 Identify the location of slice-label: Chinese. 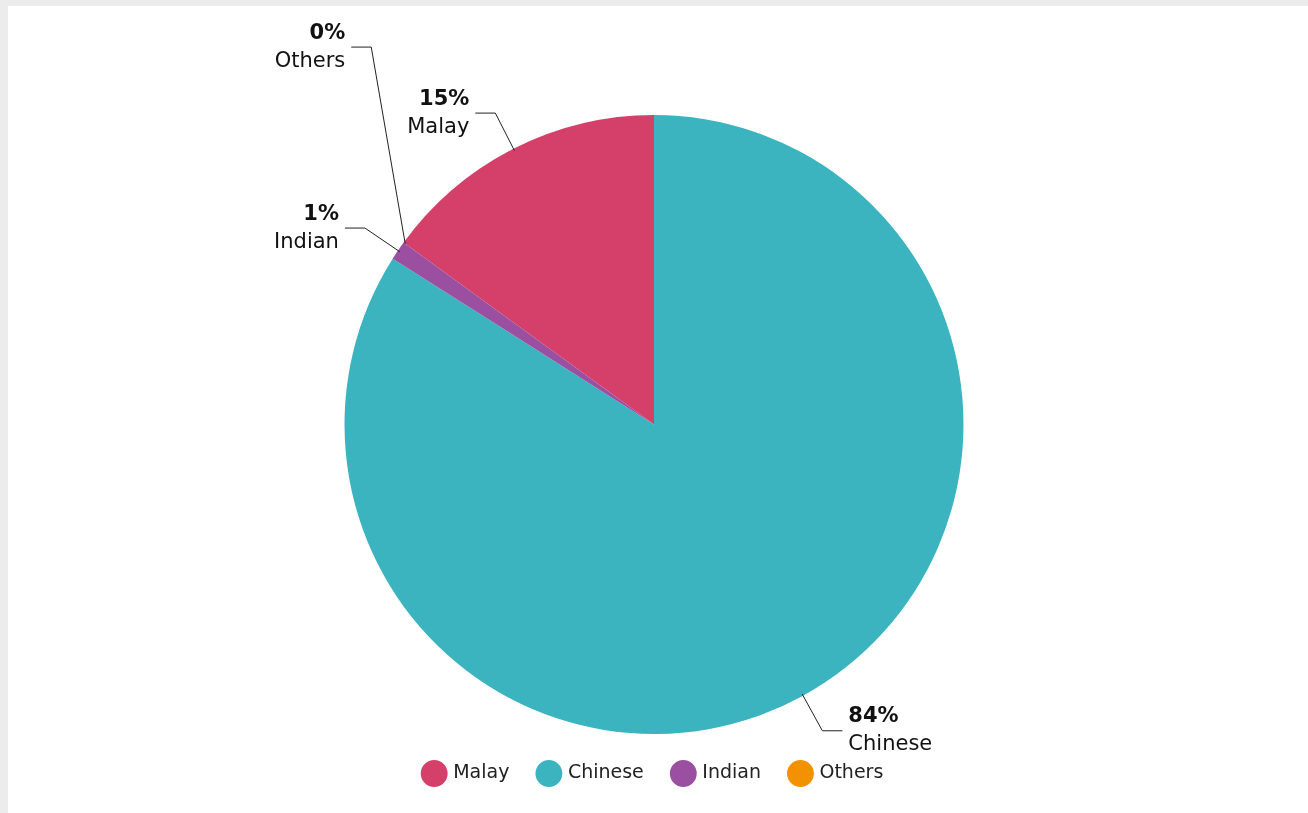
(890, 743).